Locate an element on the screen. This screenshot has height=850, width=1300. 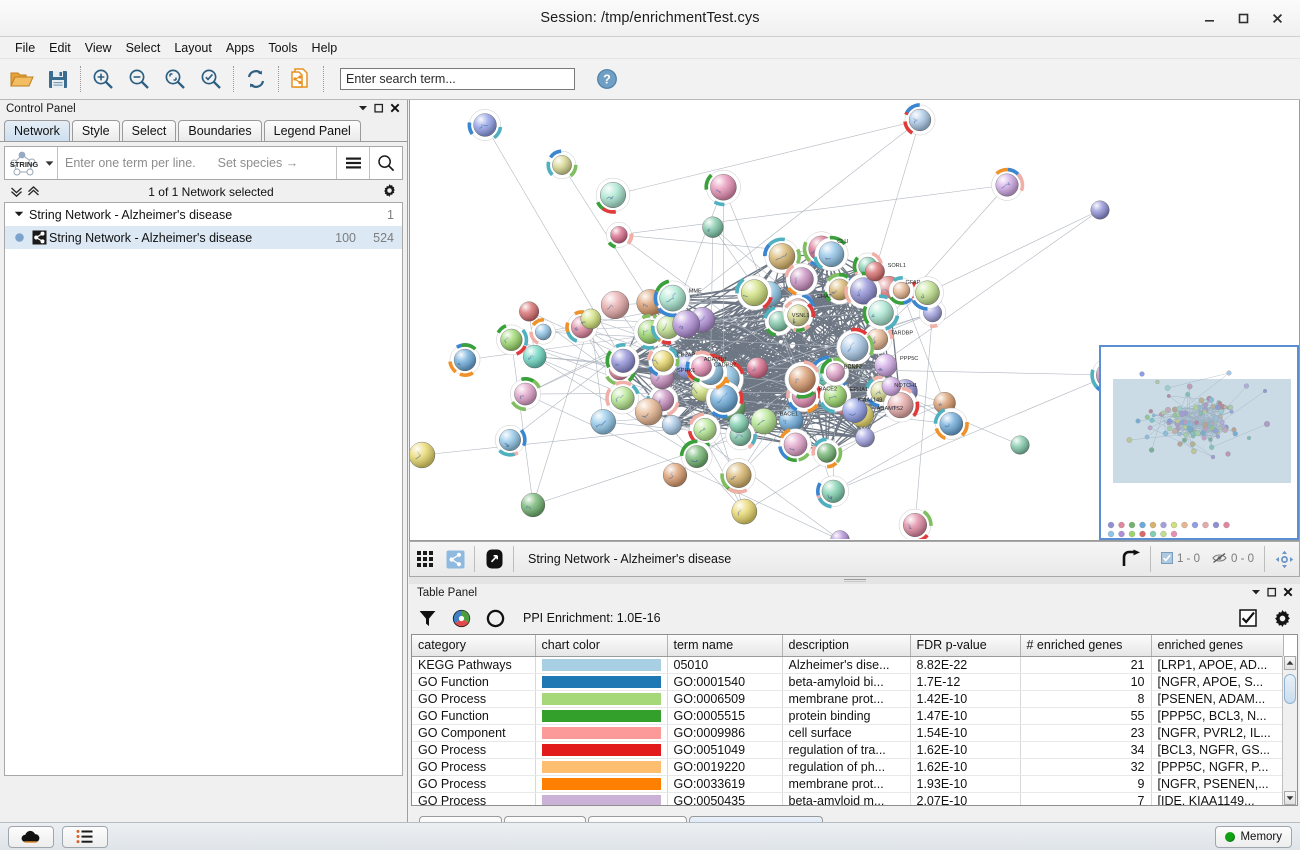
column-header-enriched-genes: enriched genes is located at coordinates (1217, 646).